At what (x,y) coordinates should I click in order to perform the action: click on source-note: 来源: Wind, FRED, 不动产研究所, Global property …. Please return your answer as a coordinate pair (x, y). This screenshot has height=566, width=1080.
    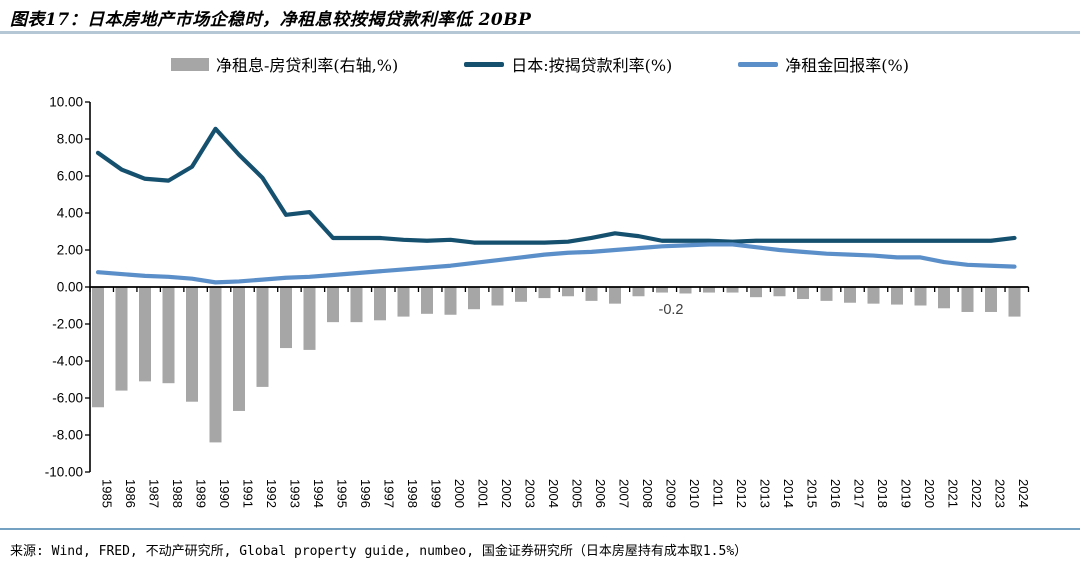
    Looking at the image, I should click on (379, 551).